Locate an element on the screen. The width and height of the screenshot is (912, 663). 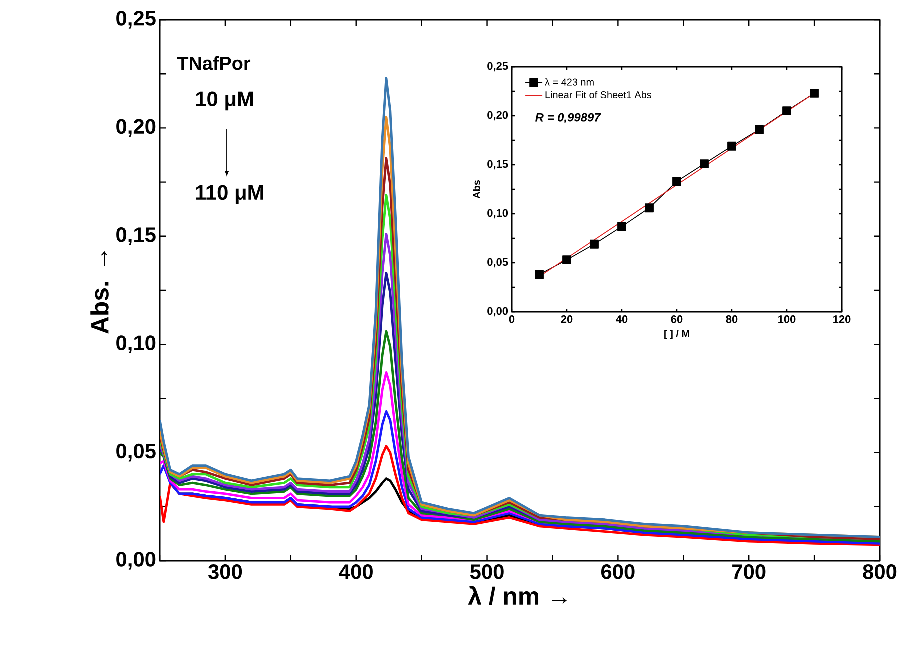
x-tick-label: 40 is located at coordinates (622, 320).